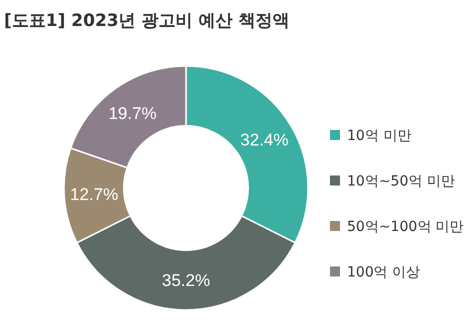 The height and width of the screenshot is (334, 472). I want to click on data-label: 12.7%, so click(94, 194).